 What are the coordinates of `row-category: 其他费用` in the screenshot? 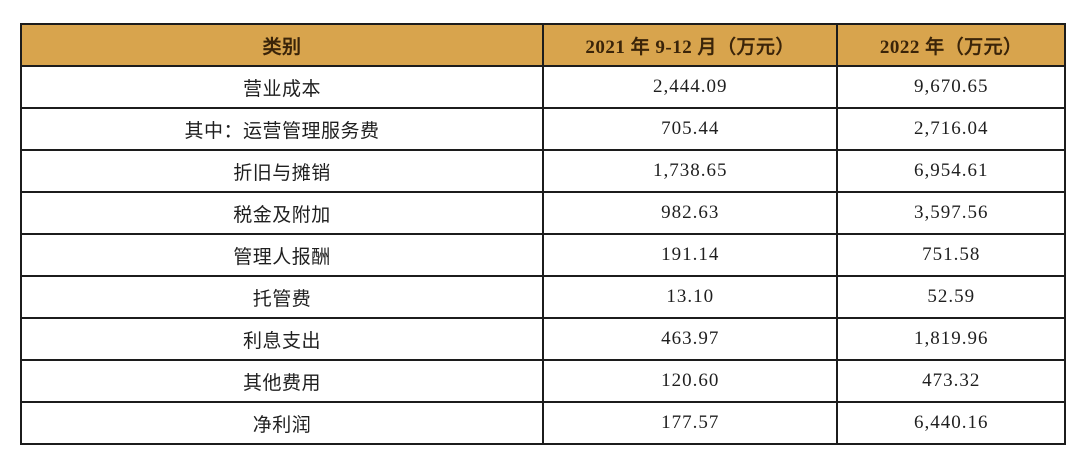 It's located at (282, 381).